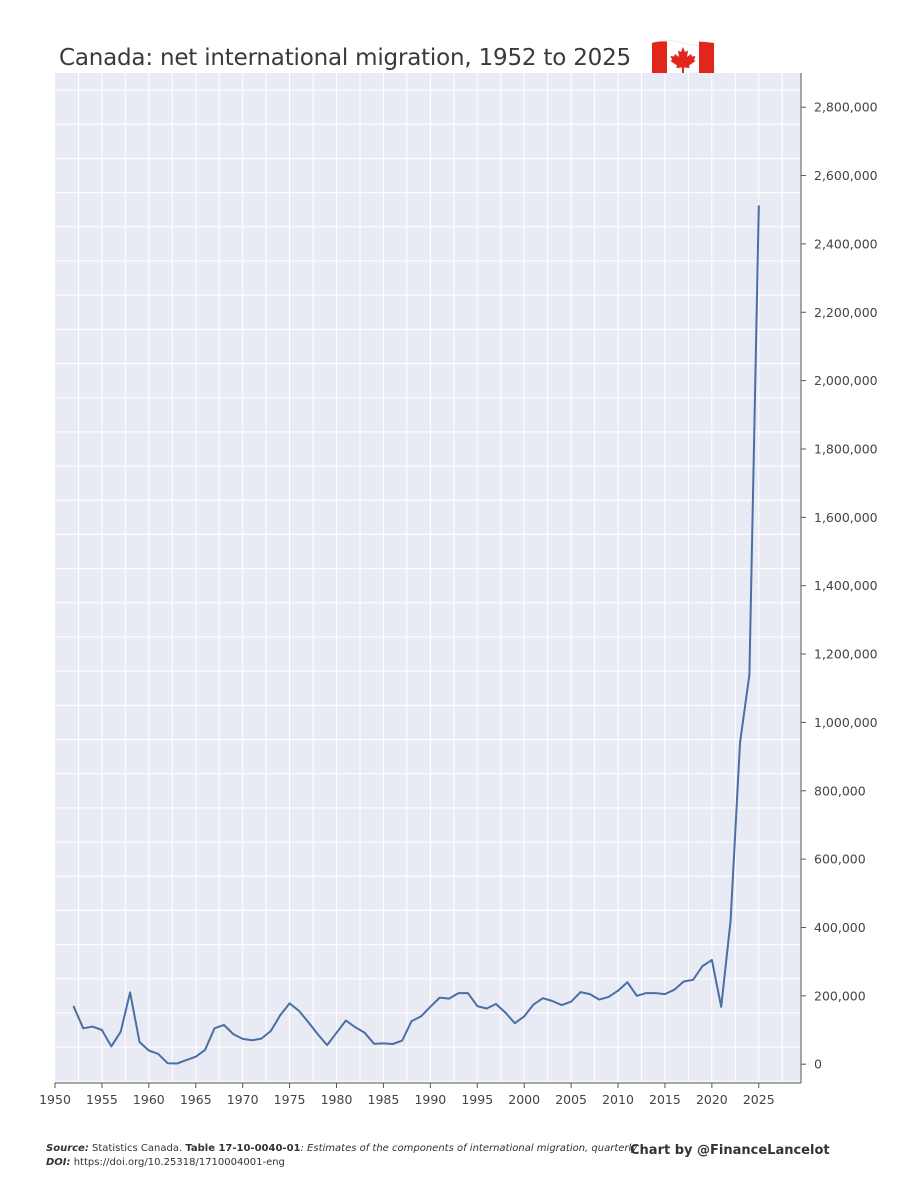  I want to click on y-tick-label: 1,200,000, so click(846, 654).